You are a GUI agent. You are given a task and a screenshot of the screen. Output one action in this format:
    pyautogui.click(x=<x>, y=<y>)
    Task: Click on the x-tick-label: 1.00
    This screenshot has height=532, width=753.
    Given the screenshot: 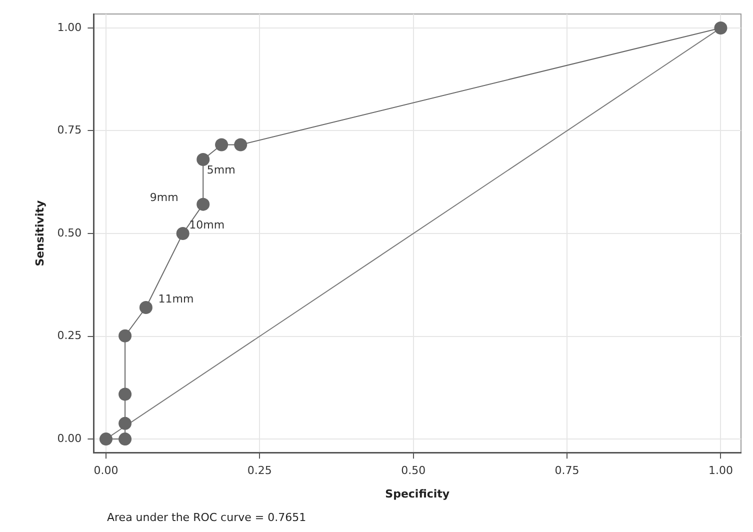 What is the action you would take?
    pyautogui.click(x=720, y=471)
    